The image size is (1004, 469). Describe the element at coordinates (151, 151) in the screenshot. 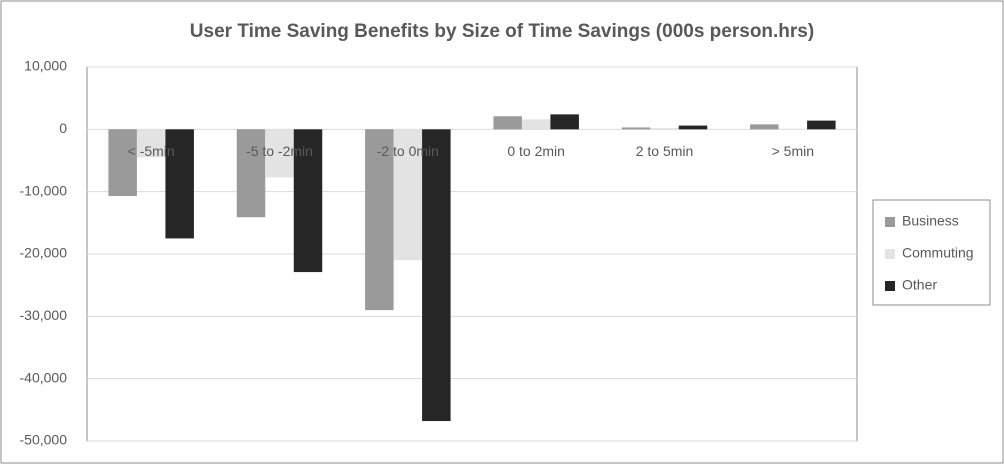

I see `x-tick-label: < -5min` at that location.